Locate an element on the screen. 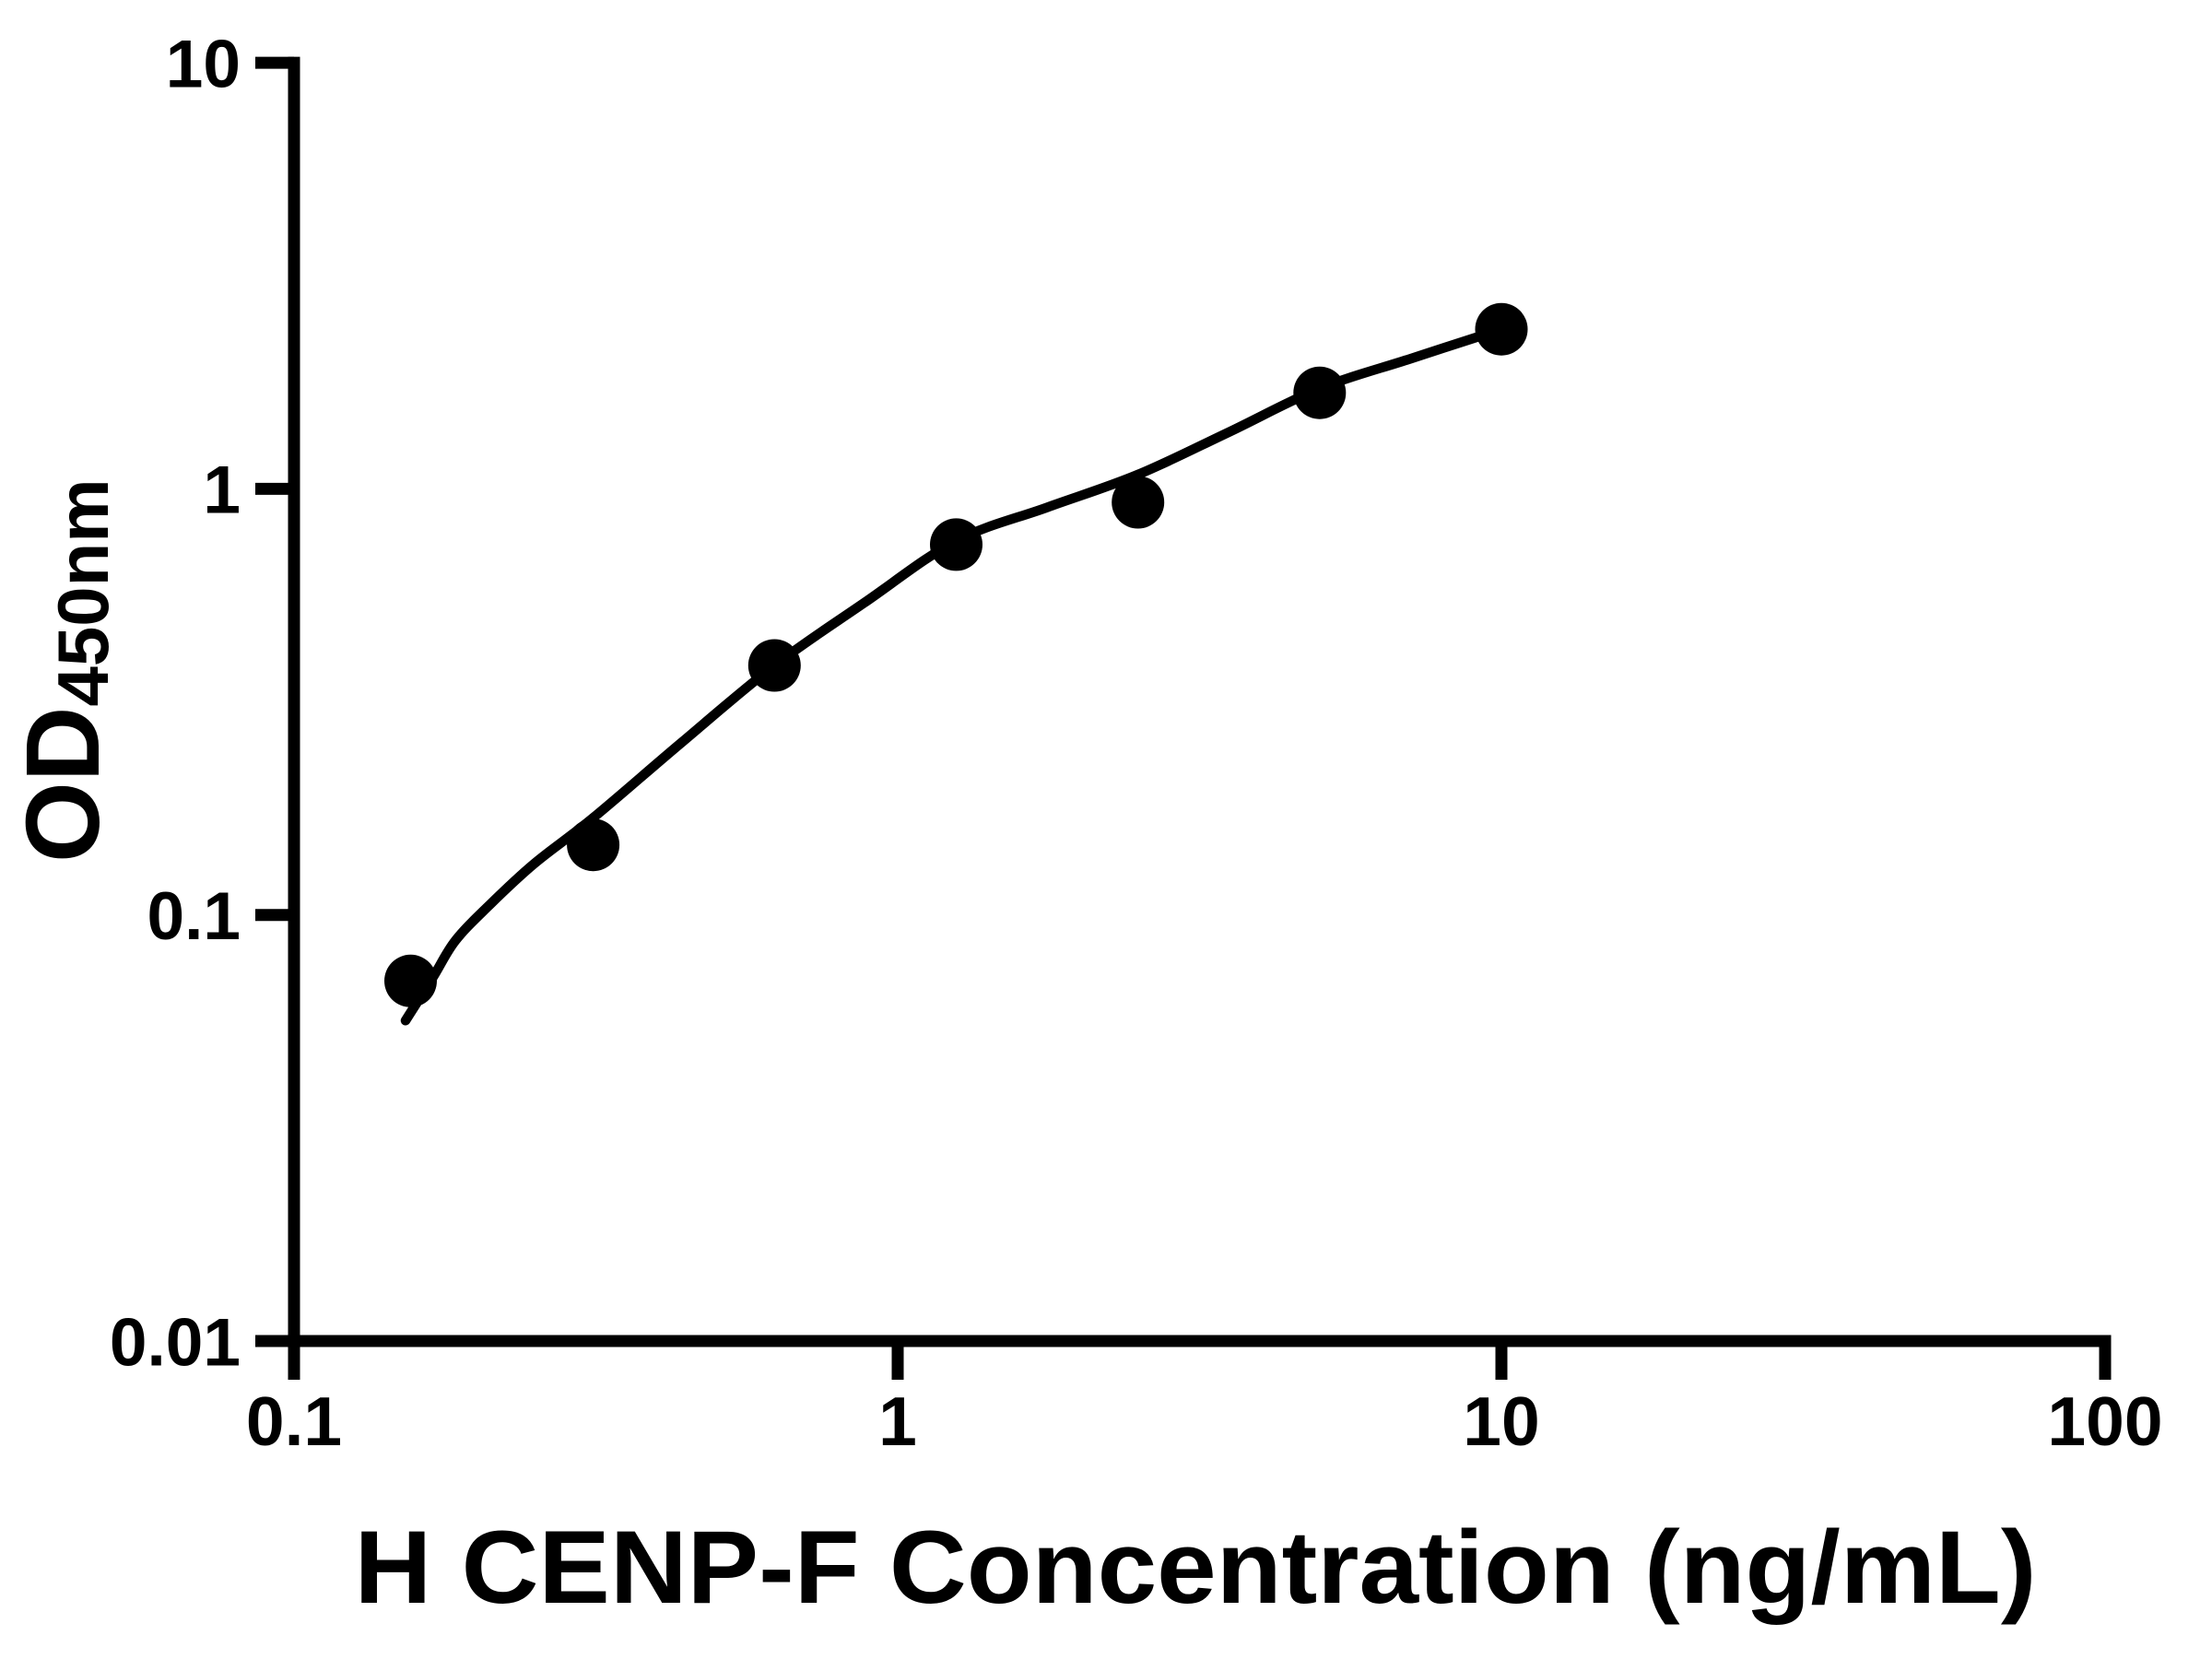 The width and height of the screenshot is (2212, 1659). y-tick-label: 1 is located at coordinates (222, 490).